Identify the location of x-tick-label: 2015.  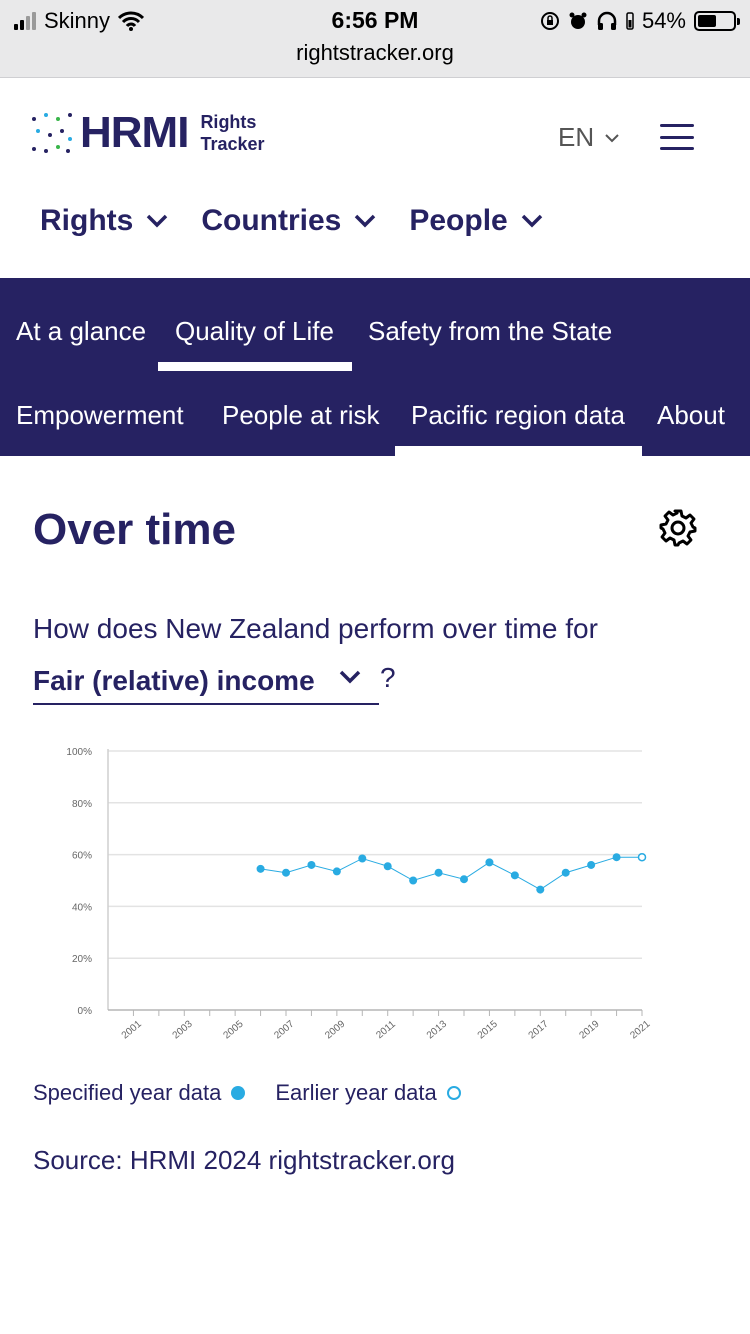
(488, 1029).